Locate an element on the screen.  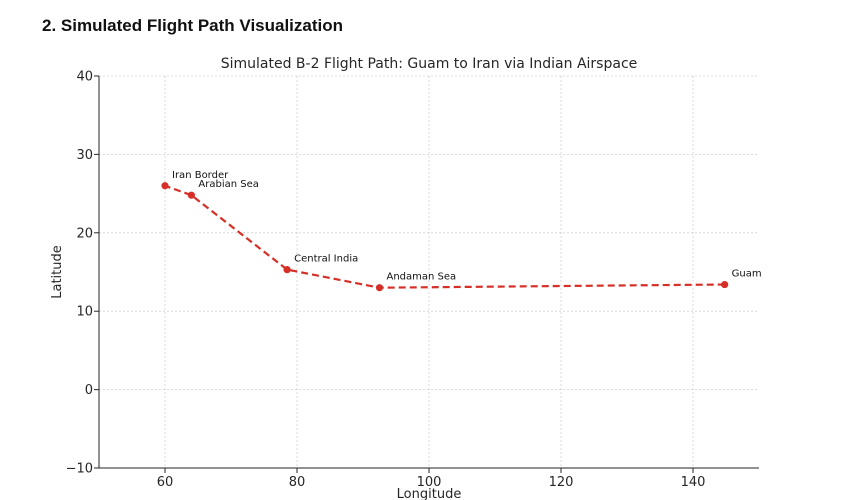
y-tick-label: 40 is located at coordinates (84, 77).